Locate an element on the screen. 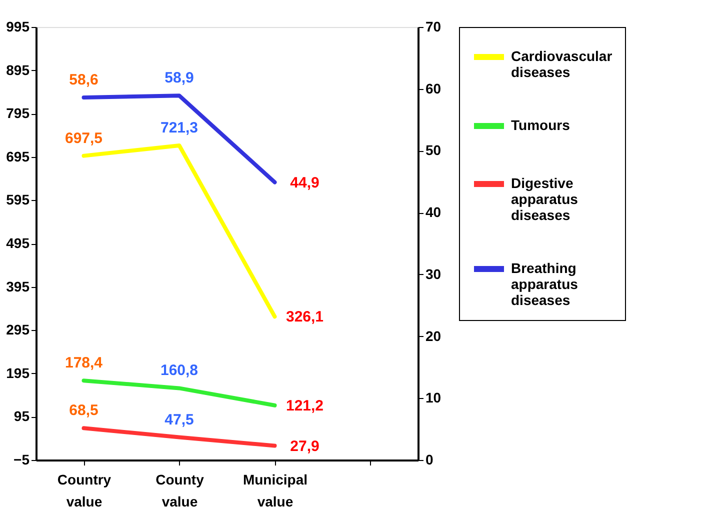 The height and width of the screenshot is (508, 715). legend-label: Breathing apparatus diseases is located at coordinates (544, 284).